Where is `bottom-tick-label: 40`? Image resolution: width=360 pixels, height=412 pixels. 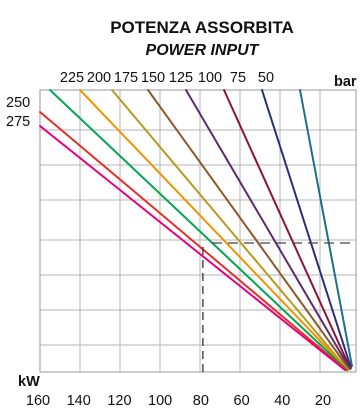
bottom-tick-label: 40 is located at coordinates (282, 401).